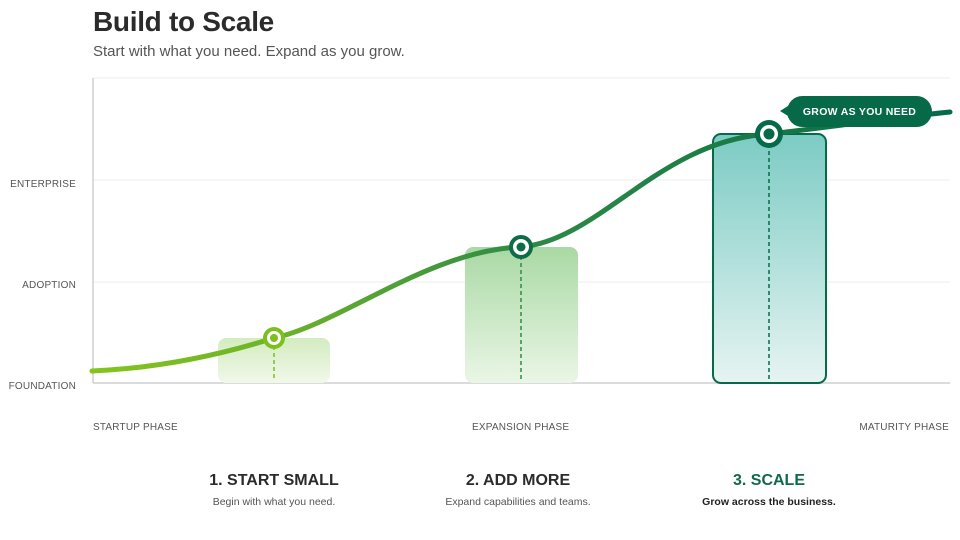 Image resolution: width=960 pixels, height=540 pixels. What do you see at coordinates (769, 490) in the screenshot?
I see `step-scale: 3. SCALE Grow across the business.` at bounding box center [769, 490].